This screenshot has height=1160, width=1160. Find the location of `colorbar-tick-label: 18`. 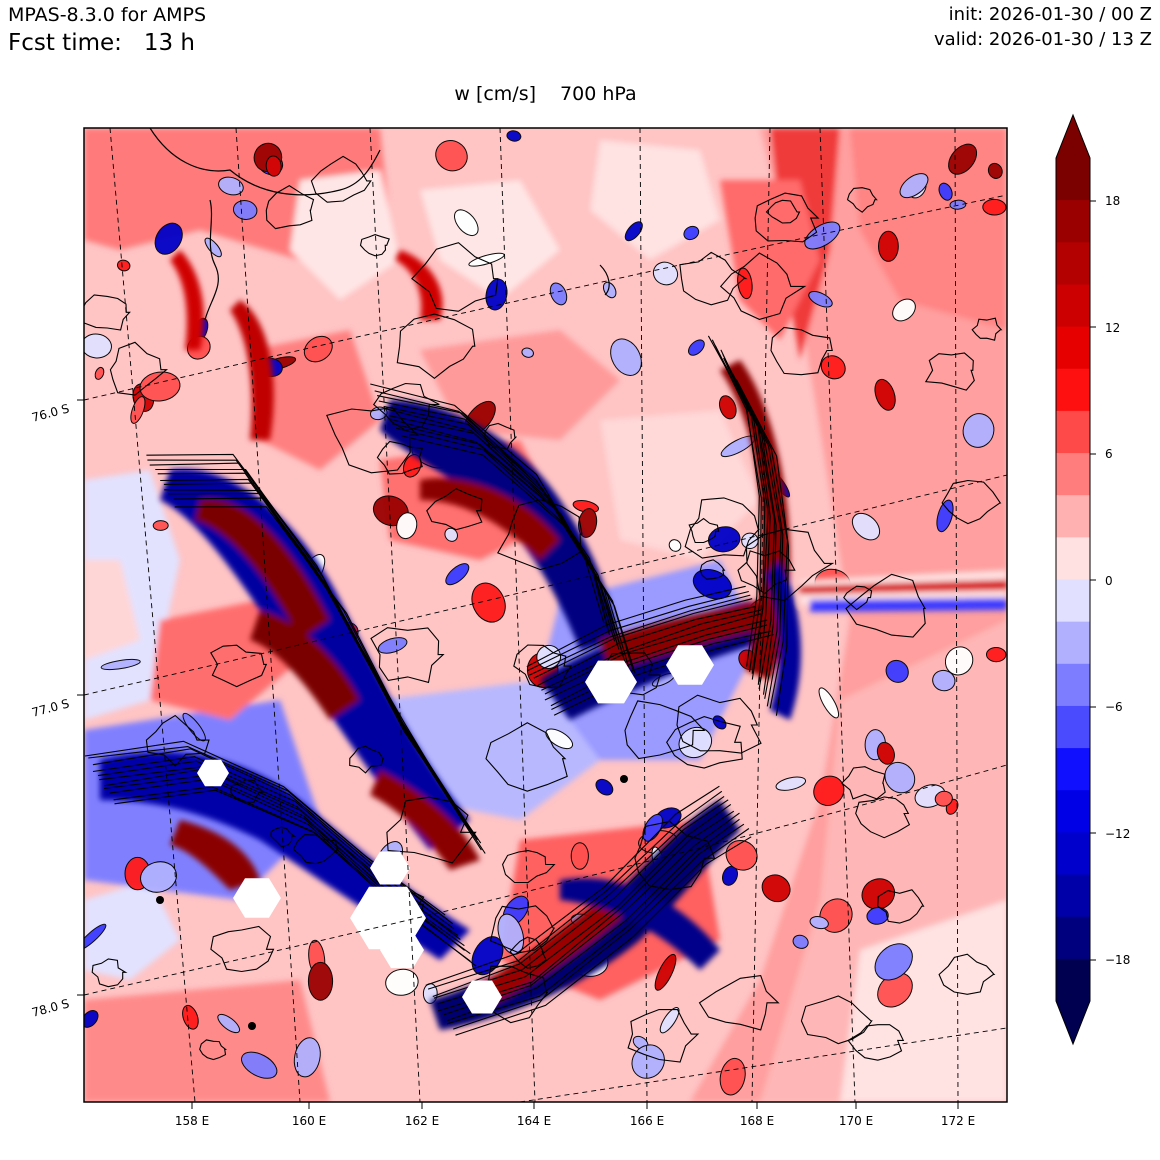

colorbar-tick-label: 18 is located at coordinates (1112, 201).